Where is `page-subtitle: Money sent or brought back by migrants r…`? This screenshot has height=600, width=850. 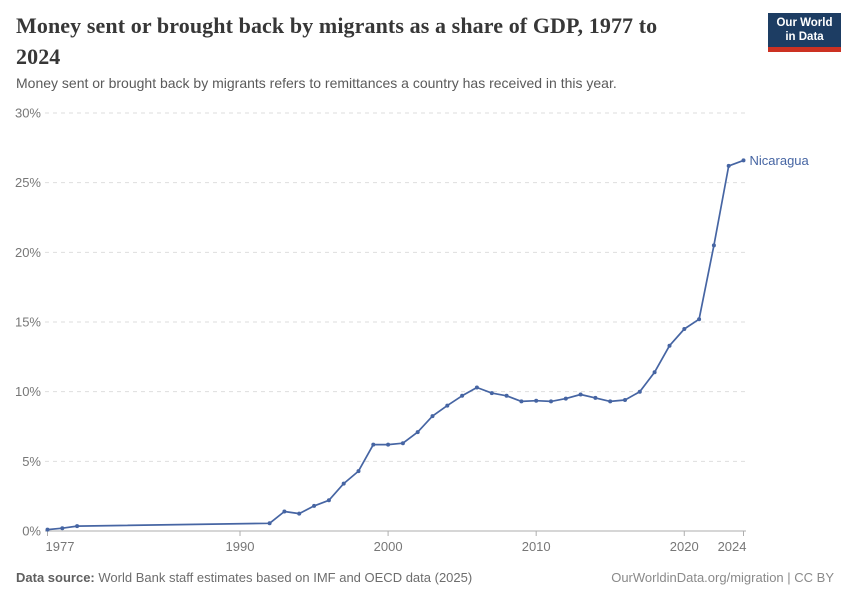 page-subtitle: Money sent or brought back by migrants r… is located at coordinates (316, 83).